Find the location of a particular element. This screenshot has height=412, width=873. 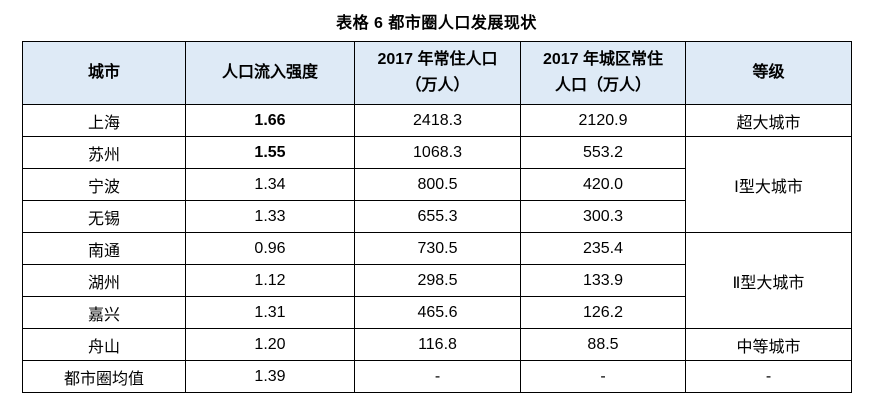

cell-resident: - is located at coordinates (437, 376).